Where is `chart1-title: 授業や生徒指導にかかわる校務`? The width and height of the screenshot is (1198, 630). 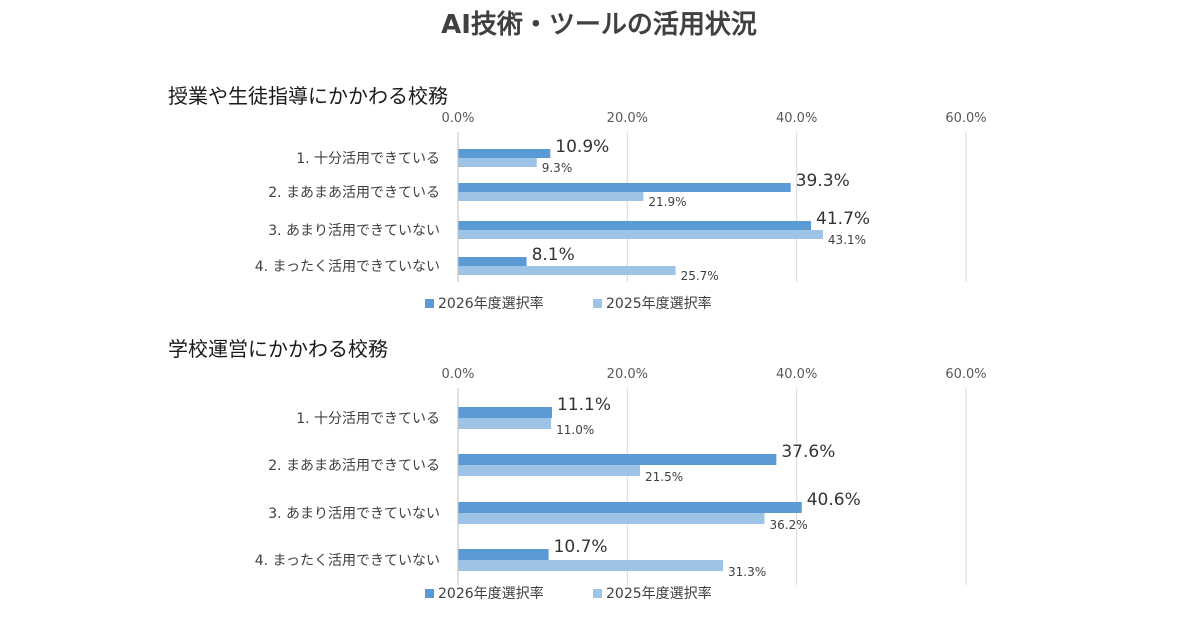 chart1-title: 授業や生徒指導にかかわる校務 is located at coordinates (308, 96).